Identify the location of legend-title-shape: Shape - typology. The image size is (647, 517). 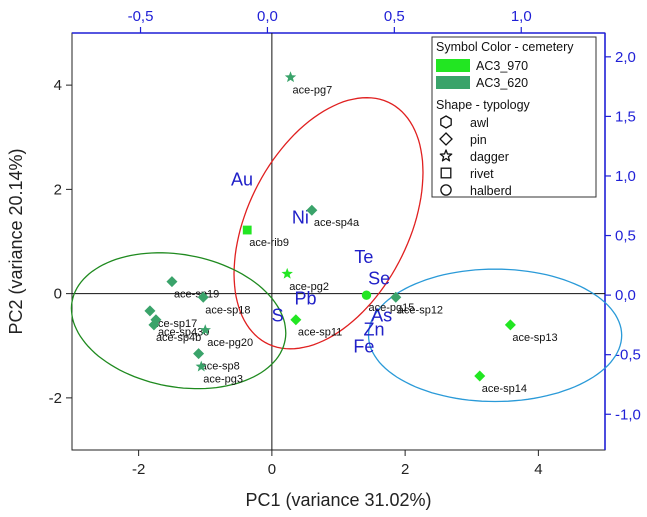
(483, 105).